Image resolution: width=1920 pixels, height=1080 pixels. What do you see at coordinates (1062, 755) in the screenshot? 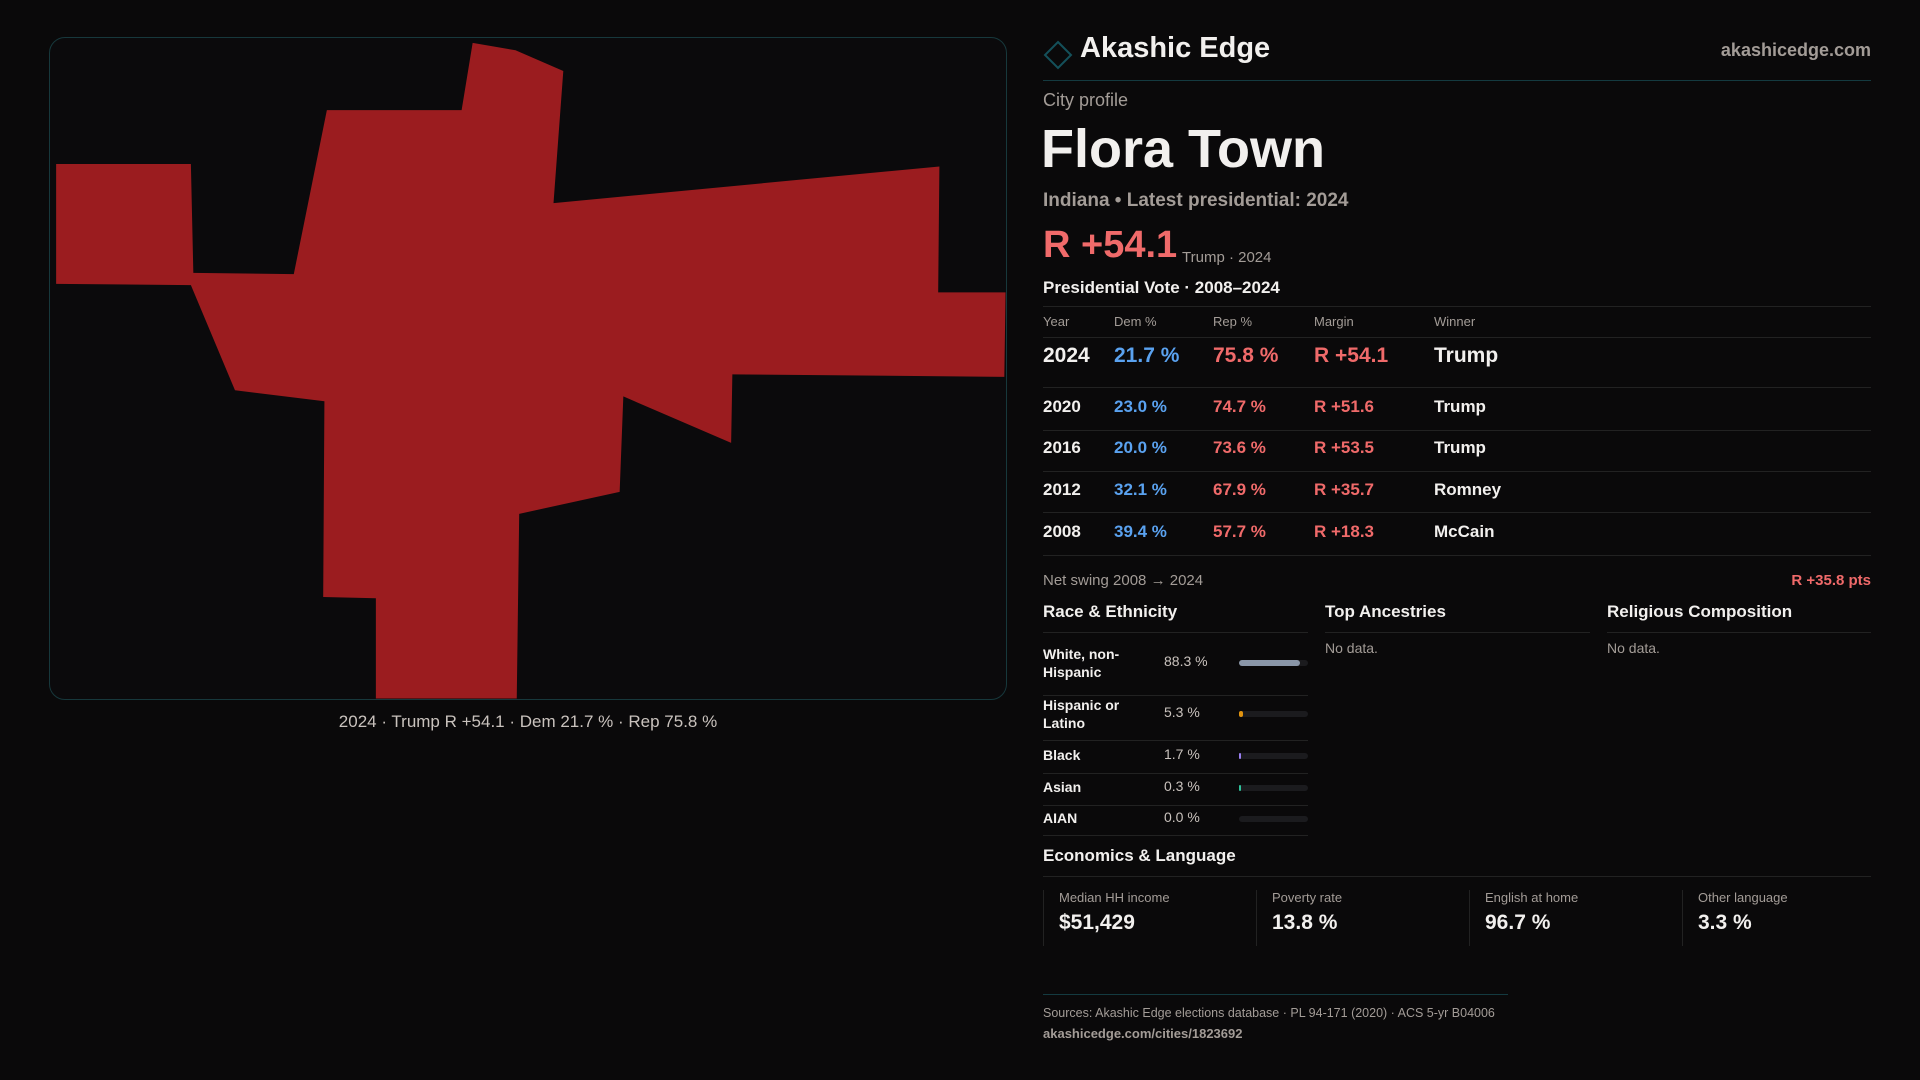
I see `race-label: Black` at bounding box center [1062, 755].